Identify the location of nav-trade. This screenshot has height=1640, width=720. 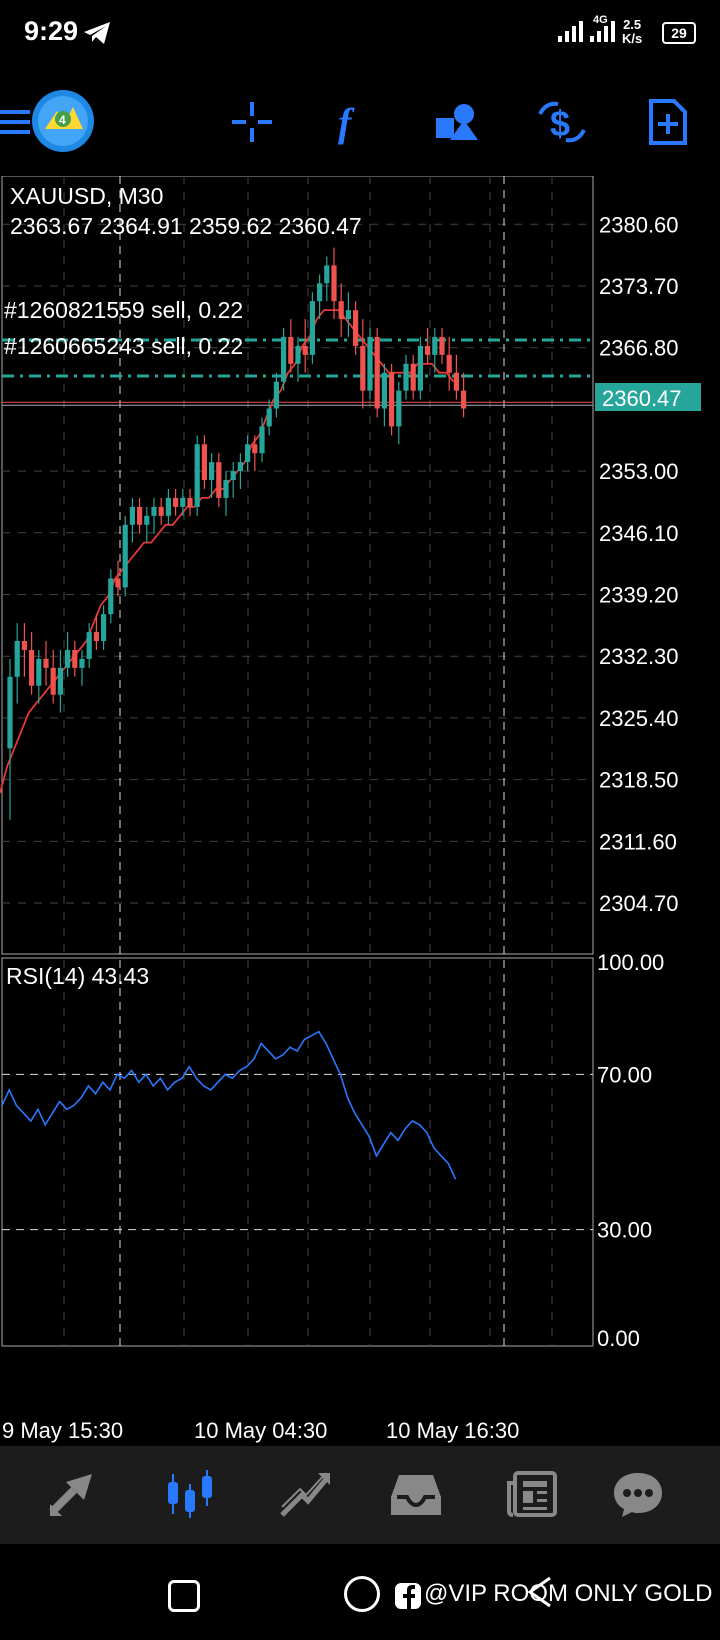
(306, 1494).